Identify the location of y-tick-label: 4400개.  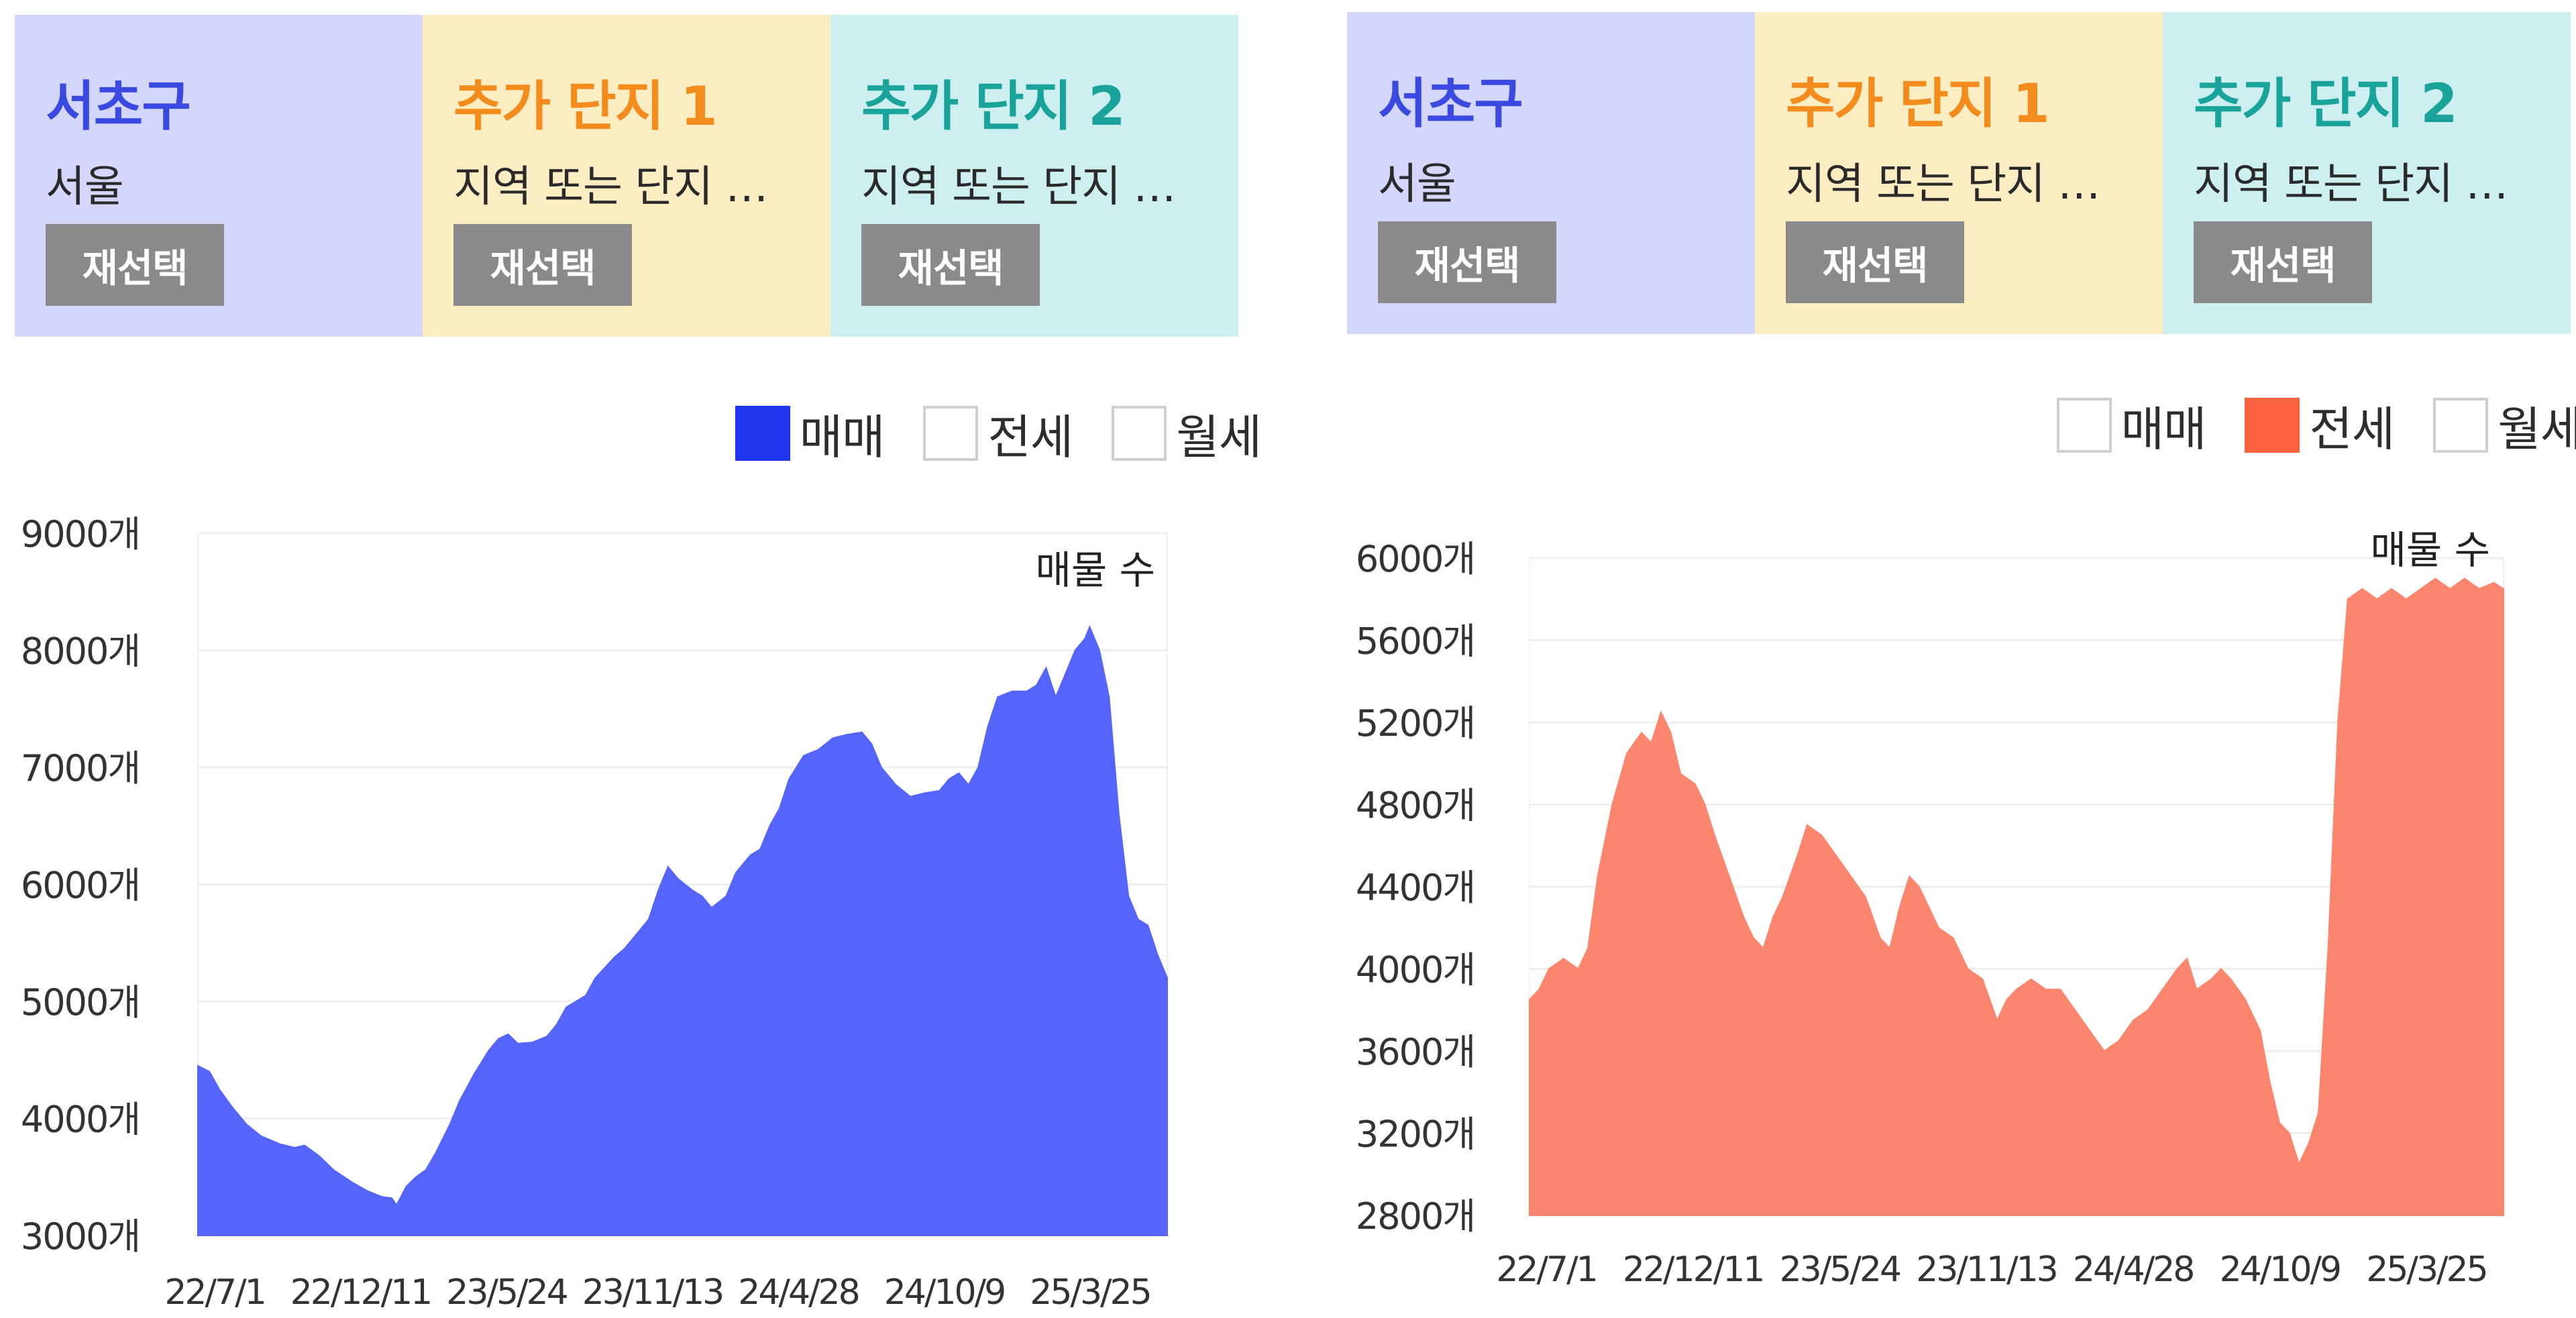
(1415, 888).